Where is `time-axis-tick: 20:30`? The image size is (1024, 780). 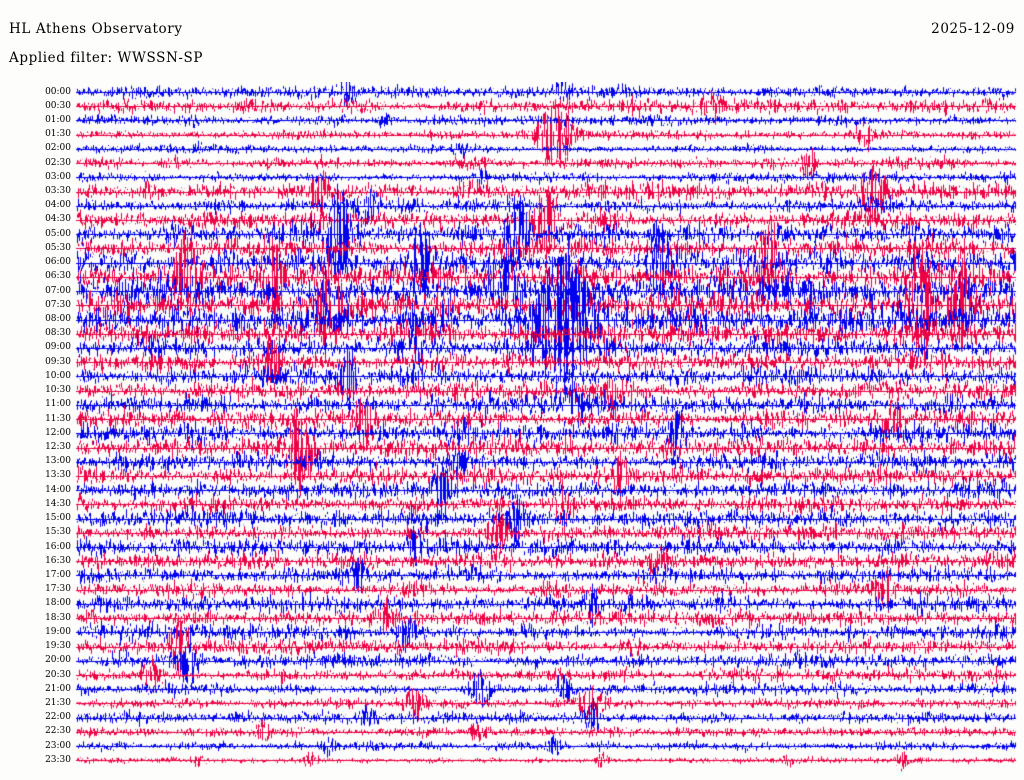
time-axis-tick: 20:30 is located at coordinates (58, 674).